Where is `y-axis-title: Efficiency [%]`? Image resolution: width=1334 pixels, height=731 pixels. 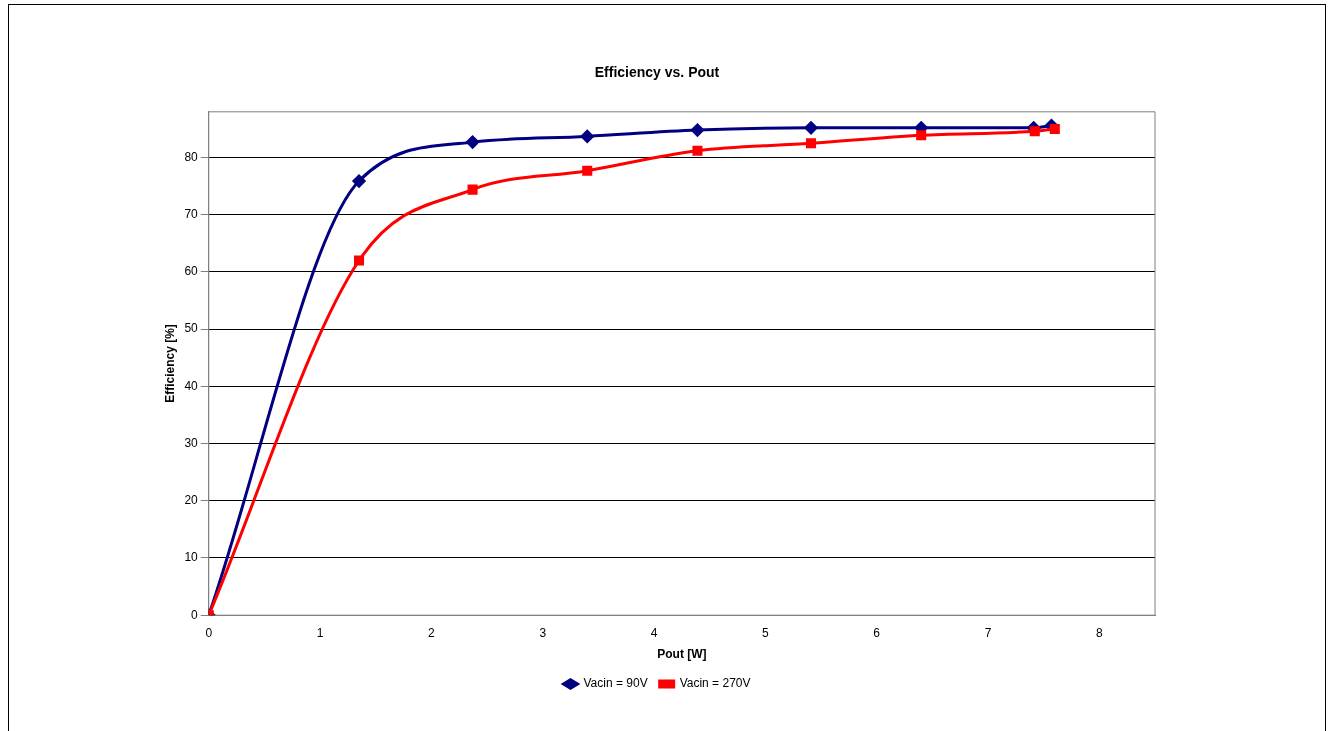
y-axis-title: Efficiency [%] is located at coordinates (169, 363).